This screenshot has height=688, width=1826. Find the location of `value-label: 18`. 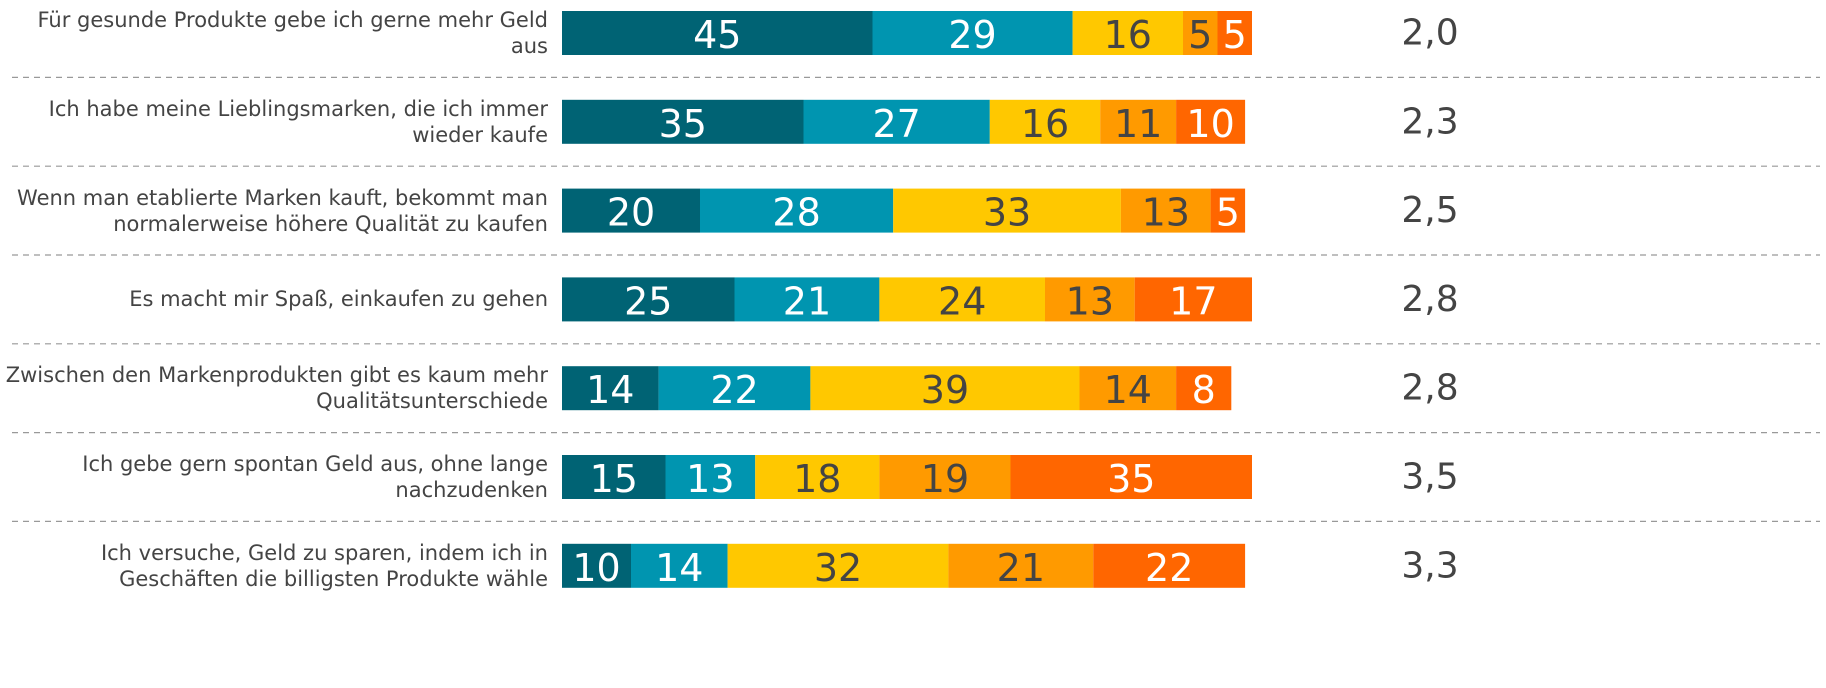

value-label: 18 is located at coordinates (817, 479).